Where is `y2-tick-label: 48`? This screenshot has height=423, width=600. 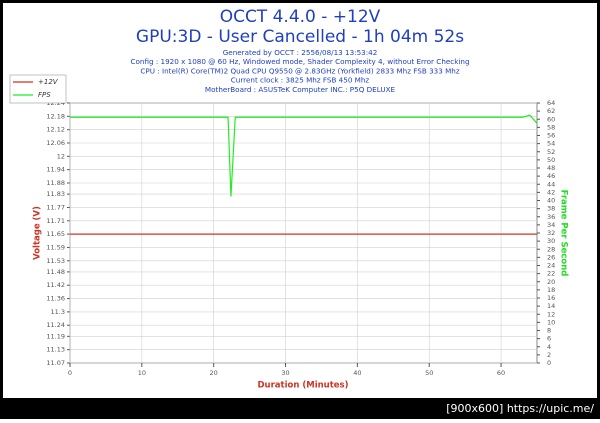
y2-tick-label: 48 is located at coordinates (551, 168).